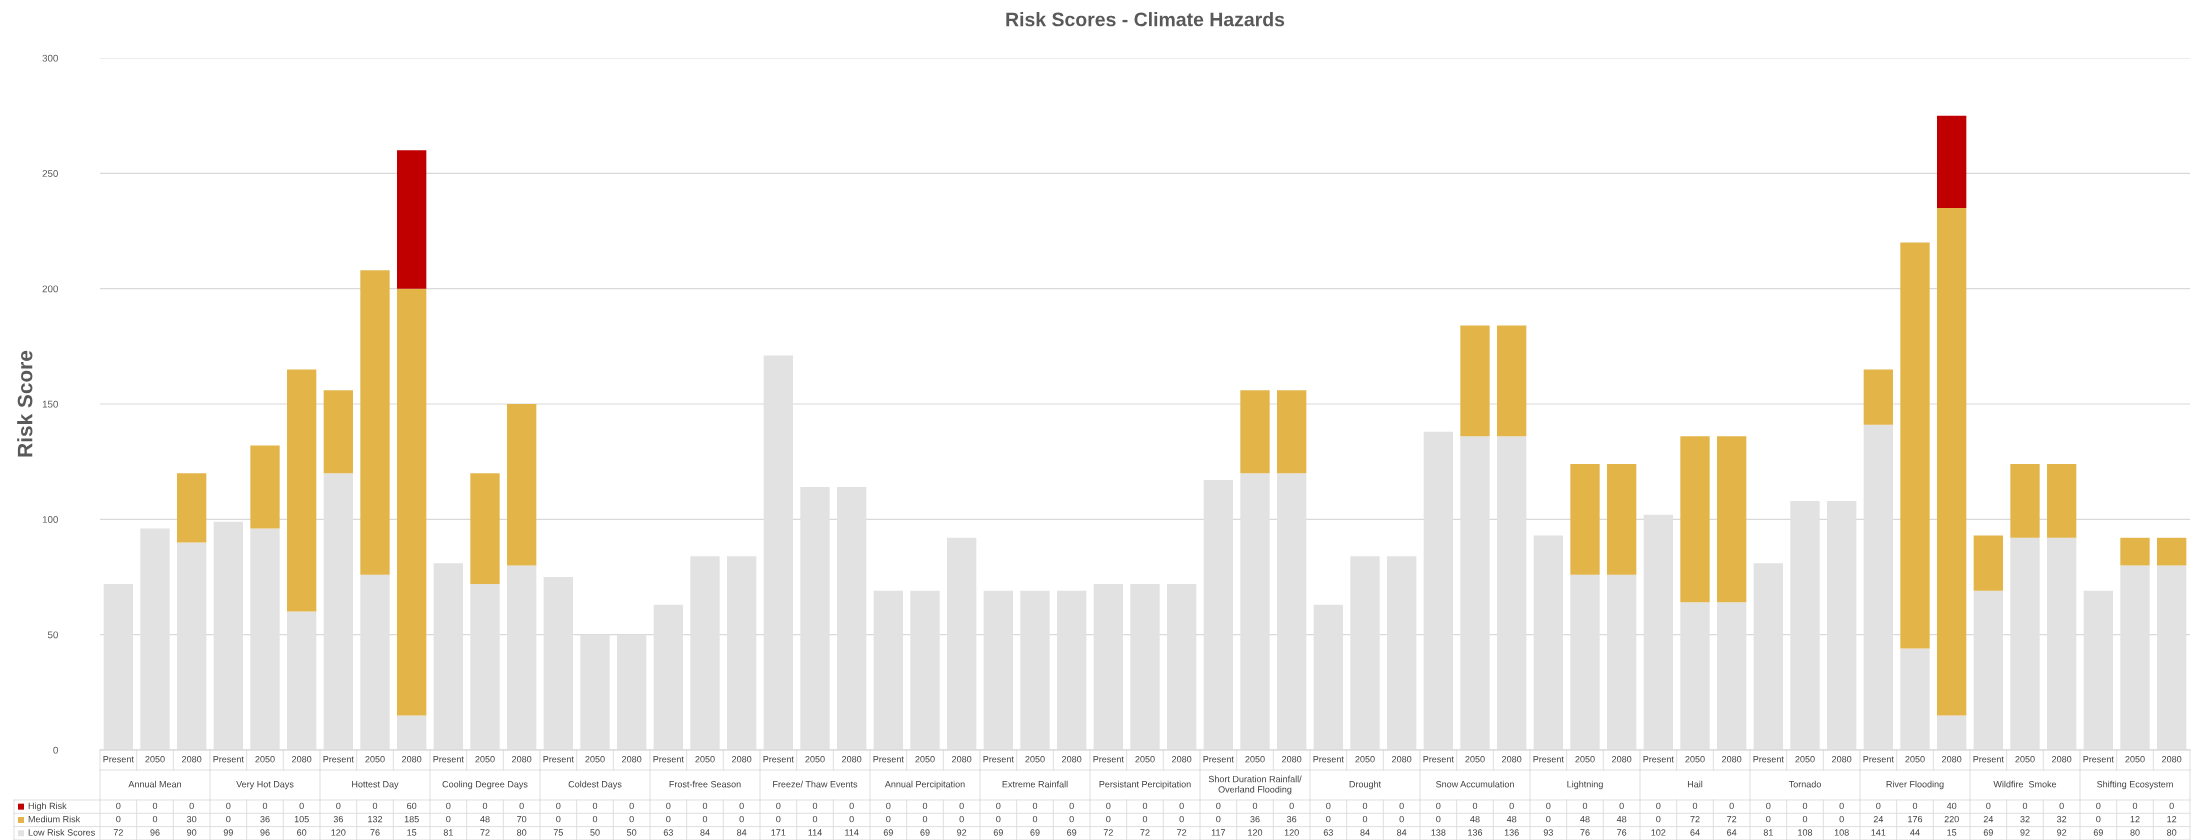 The image size is (2195, 840). Describe the element at coordinates (1255, 832) in the screenshot. I see `data-label: 120` at that location.